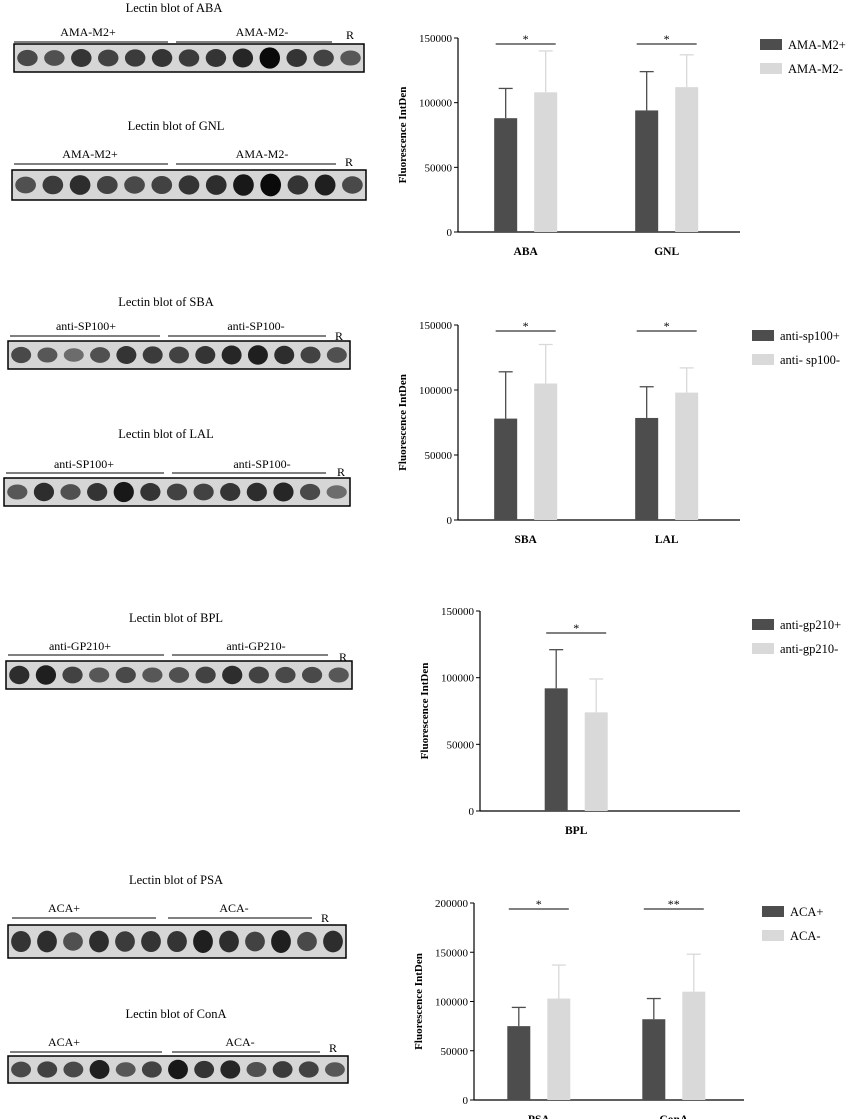 The width and height of the screenshot is (852, 1119). I want to click on category-label: LAL, so click(667, 540).